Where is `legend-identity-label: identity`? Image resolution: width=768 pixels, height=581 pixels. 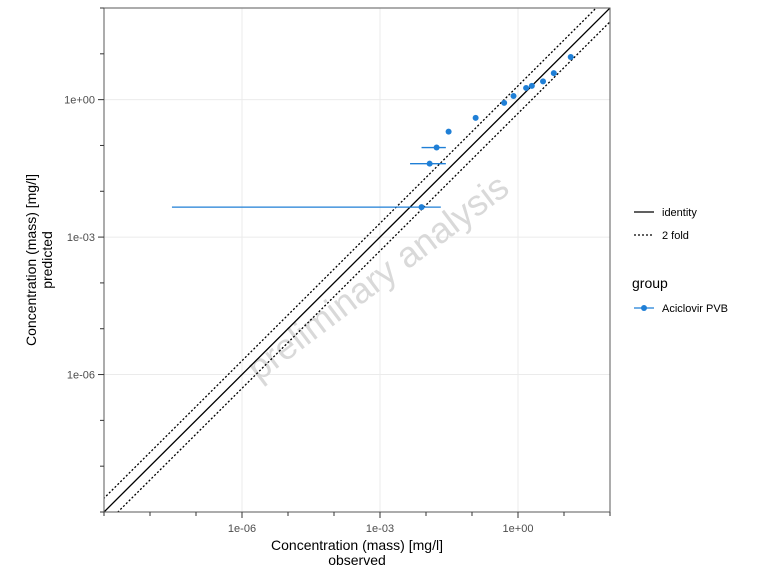
legend-identity-label: identity is located at coordinates (679, 213).